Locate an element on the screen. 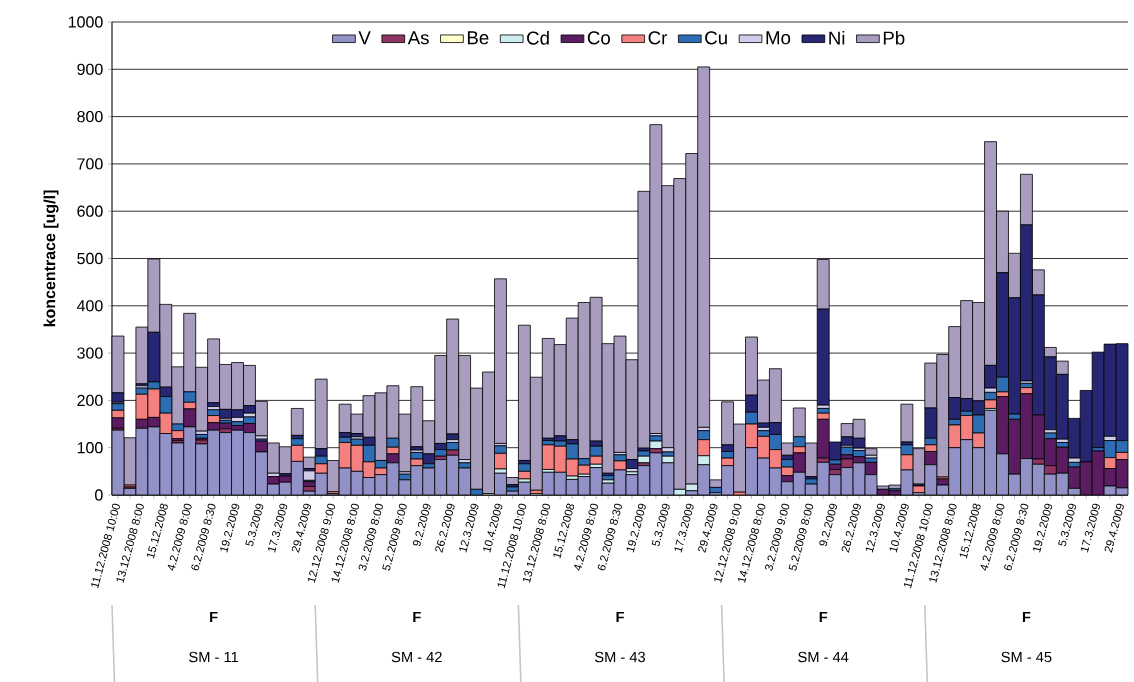 The image size is (1134, 682). y-tick-label: 400 is located at coordinates (89, 306).